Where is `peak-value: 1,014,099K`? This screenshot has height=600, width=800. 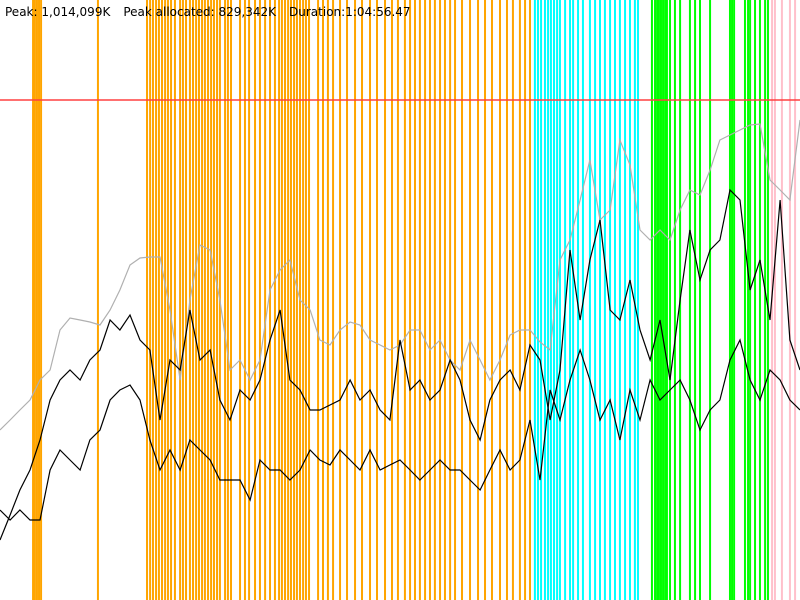
peak-value: 1,014,099K is located at coordinates (76, 12).